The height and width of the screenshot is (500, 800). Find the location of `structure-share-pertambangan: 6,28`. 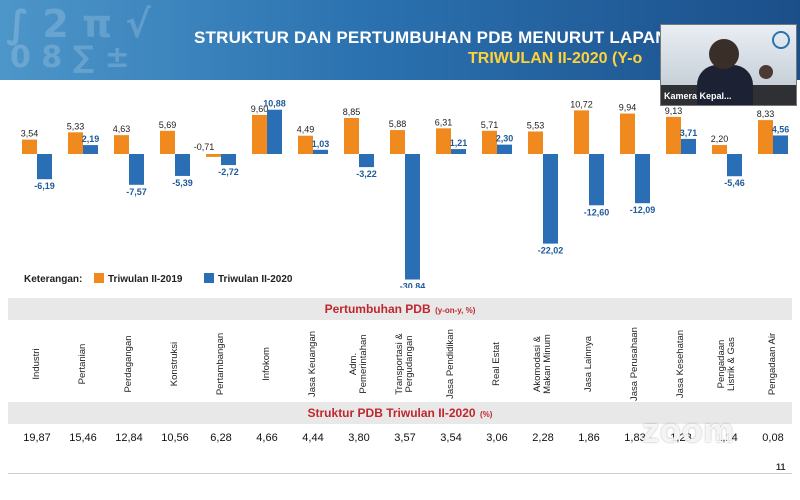

structure-share-pertambangan: 6,28 is located at coordinates (221, 438).